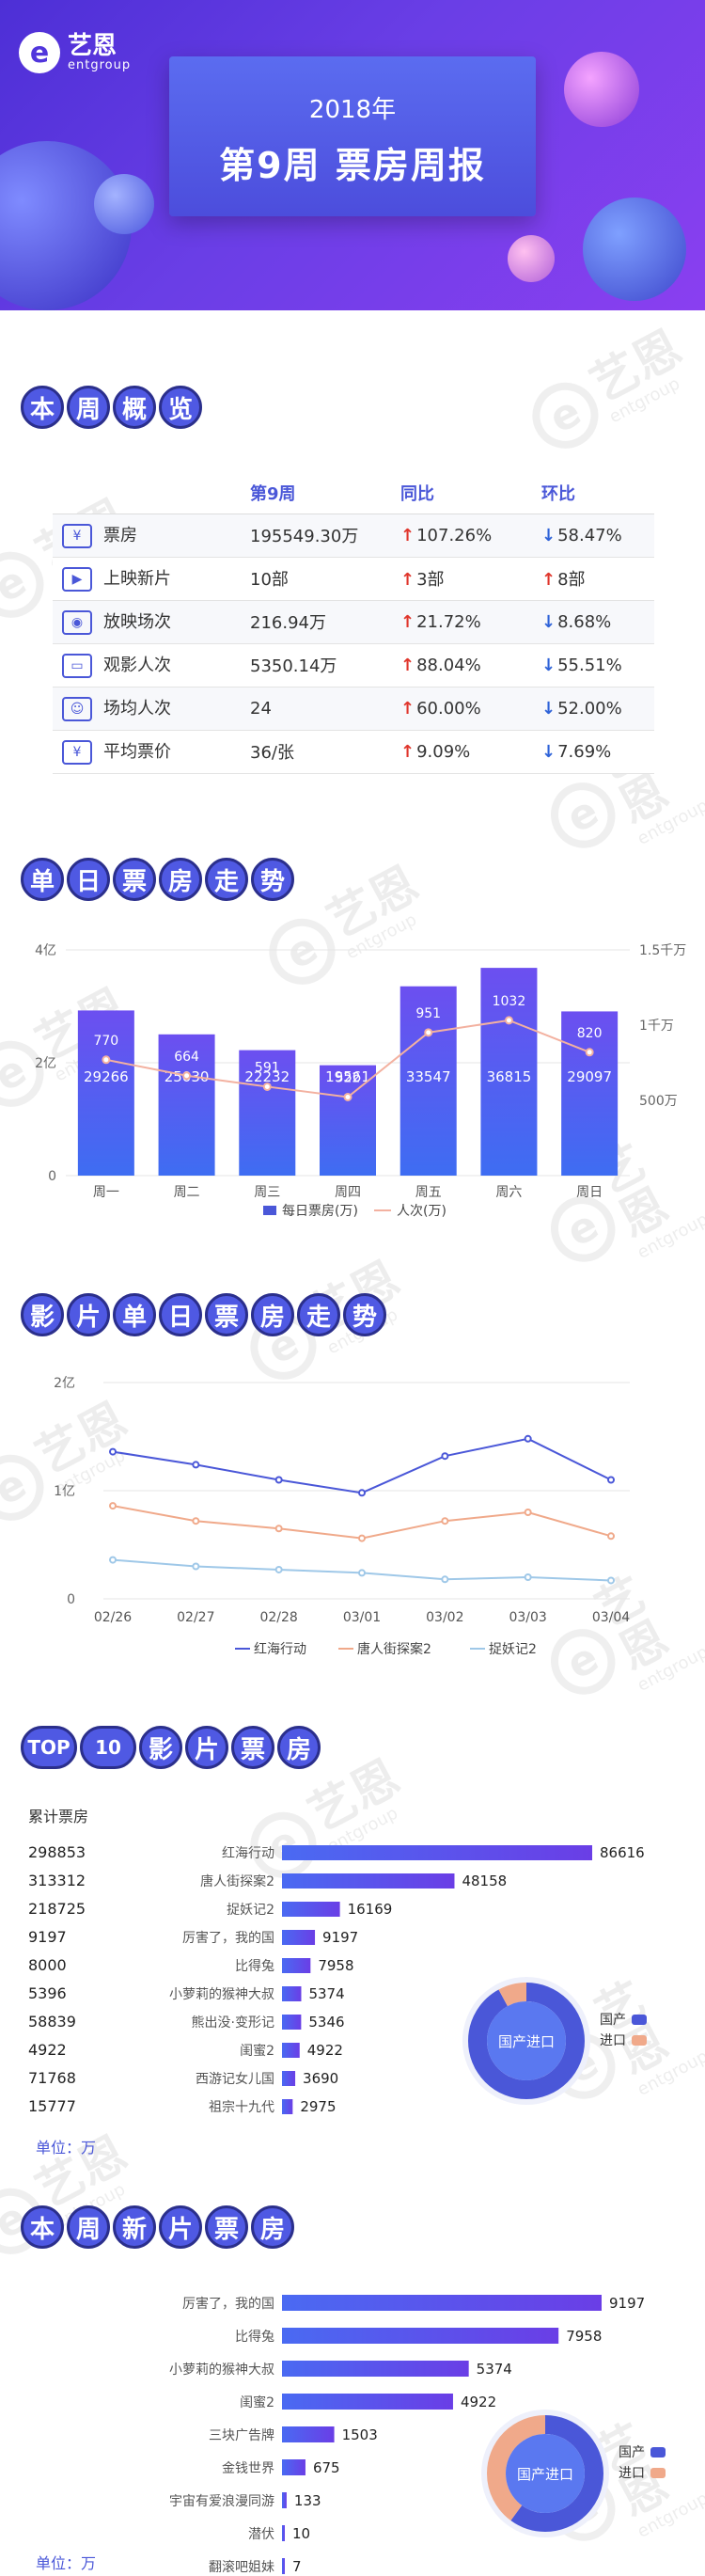  I want to click on line-label: 664, so click(186, 1057).